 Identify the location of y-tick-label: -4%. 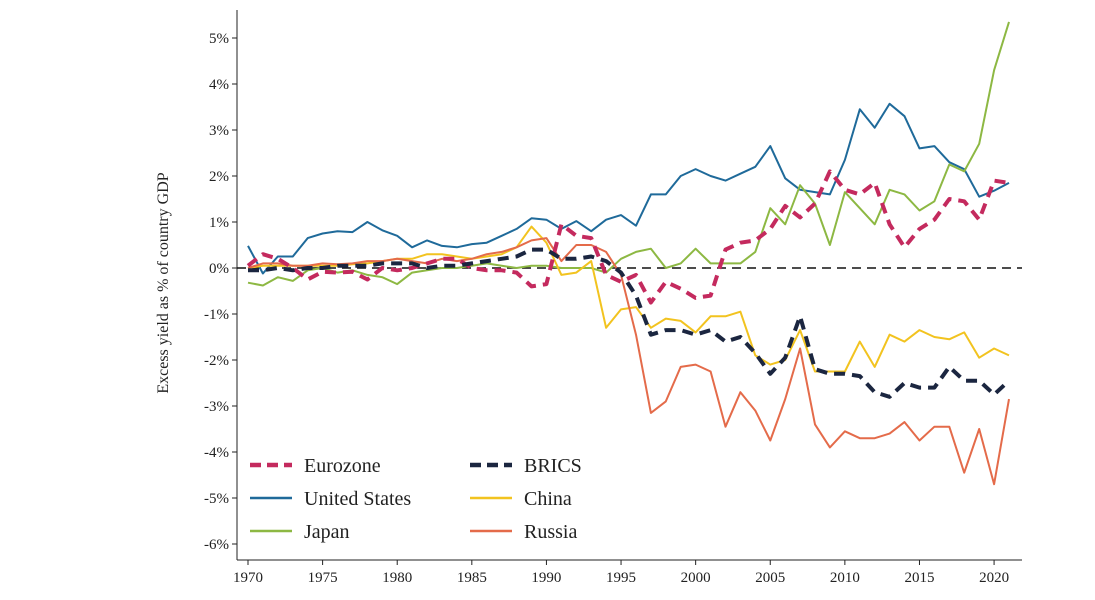
(216, 453).